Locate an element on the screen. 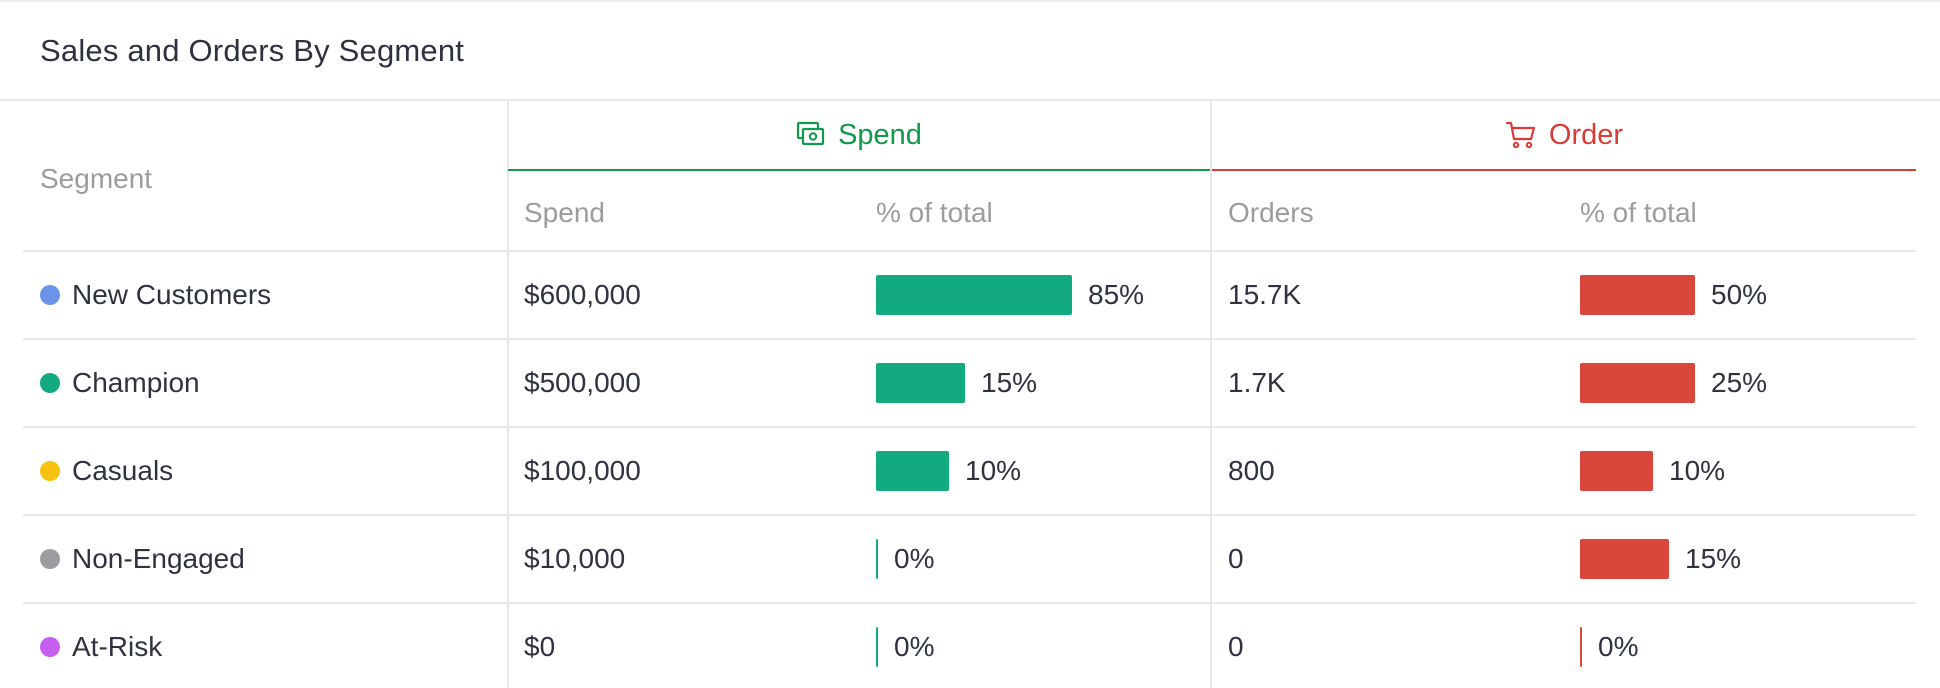 The image size is (1940, 688). spend-value: $10,000 is located at coordinates (575, 558).